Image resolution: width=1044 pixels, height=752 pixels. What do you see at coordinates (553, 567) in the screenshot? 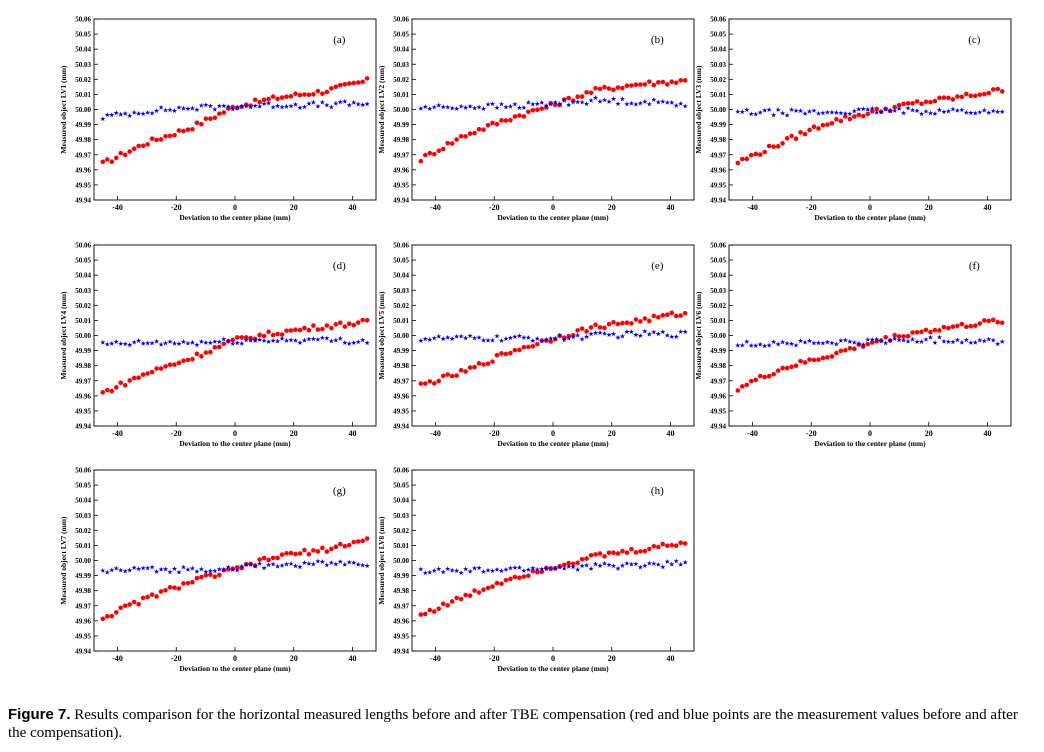
I see `after-compensation-series` at bounding box center [553, 567].